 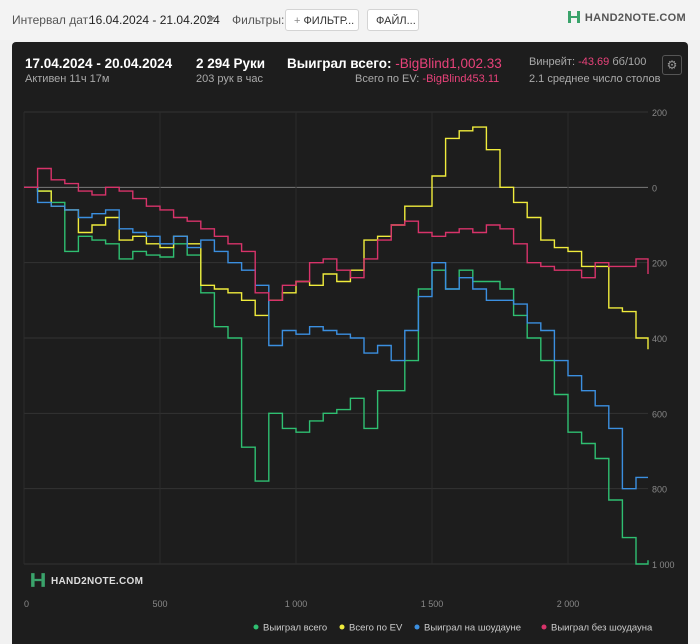 What do you see at coordinates (635, 18) in the screenshot?
I see `logo-text: HAND2NOTE.COM` at bounding box center [635, 18].